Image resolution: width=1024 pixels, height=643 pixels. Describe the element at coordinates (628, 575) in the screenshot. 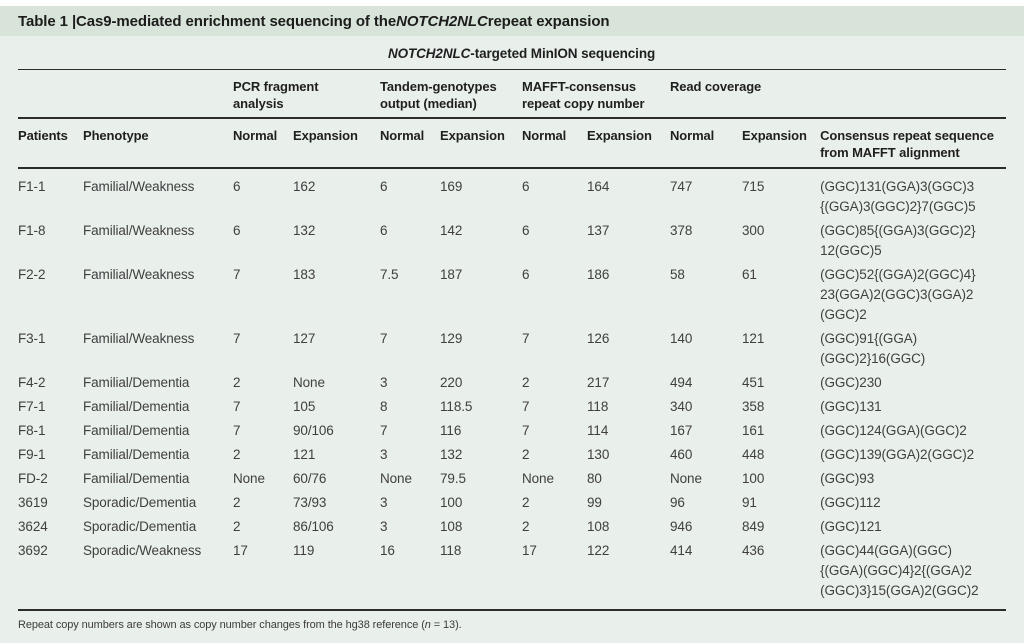

I see `mafft-expansion-cell: 122` at that location.